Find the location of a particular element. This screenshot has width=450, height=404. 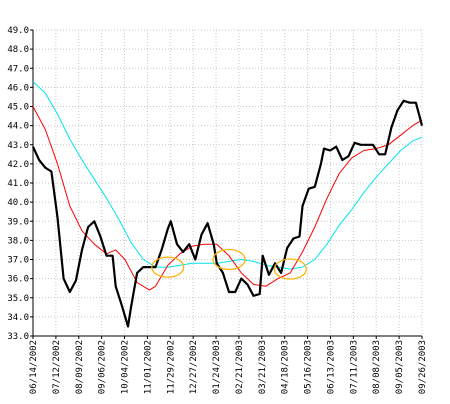

x-tick-label: 01/24/2003 is located at coordinates (217, 367).